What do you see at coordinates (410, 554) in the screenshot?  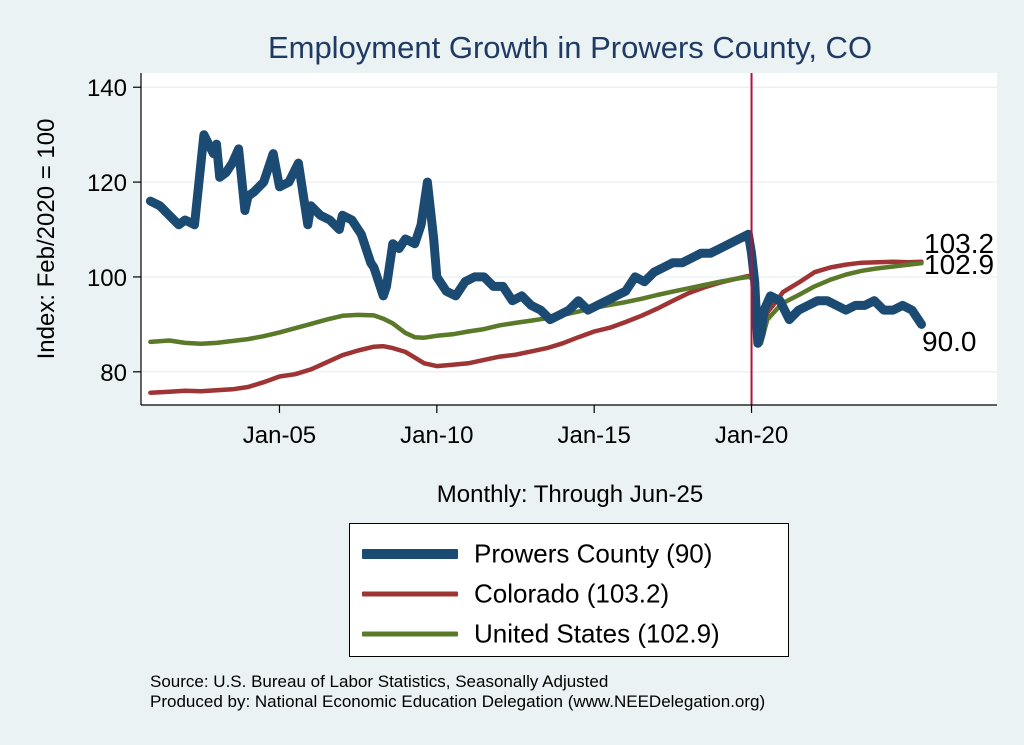 I see `legend-swatch-prowers` at bounding box center [410, 554].